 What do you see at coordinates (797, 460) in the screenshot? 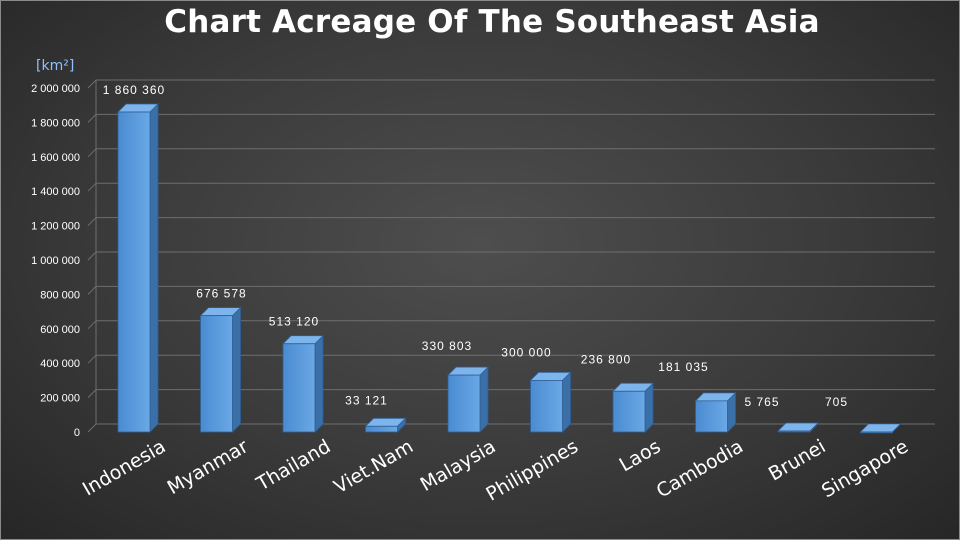
I see `category-label: Brunei` at bounding box center [797, 460].